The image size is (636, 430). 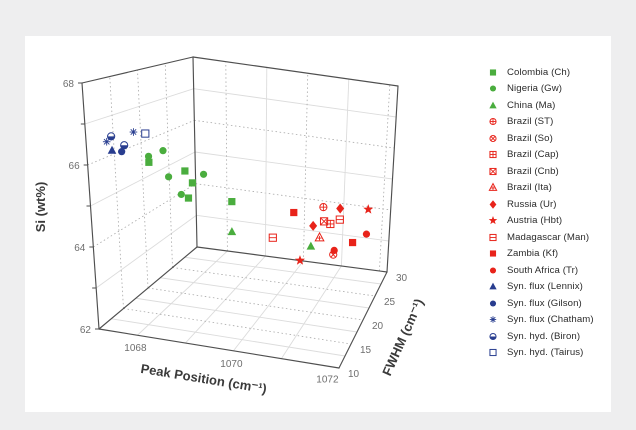 I want to click on z-axis-label: Si (wt%), so click(x=40, y=207).